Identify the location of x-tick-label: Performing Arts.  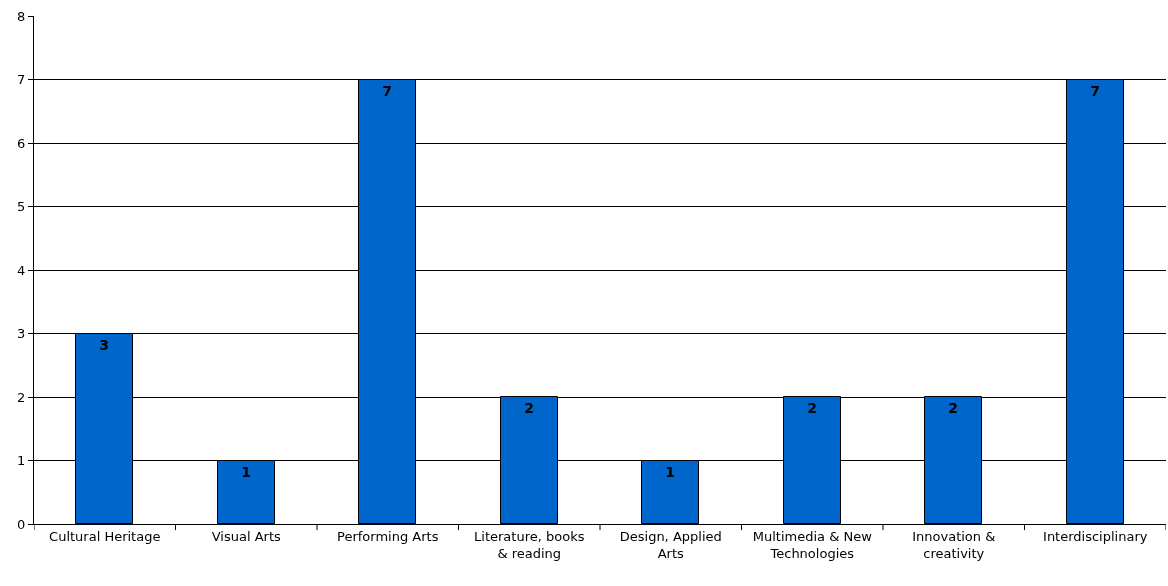
(388, 536).